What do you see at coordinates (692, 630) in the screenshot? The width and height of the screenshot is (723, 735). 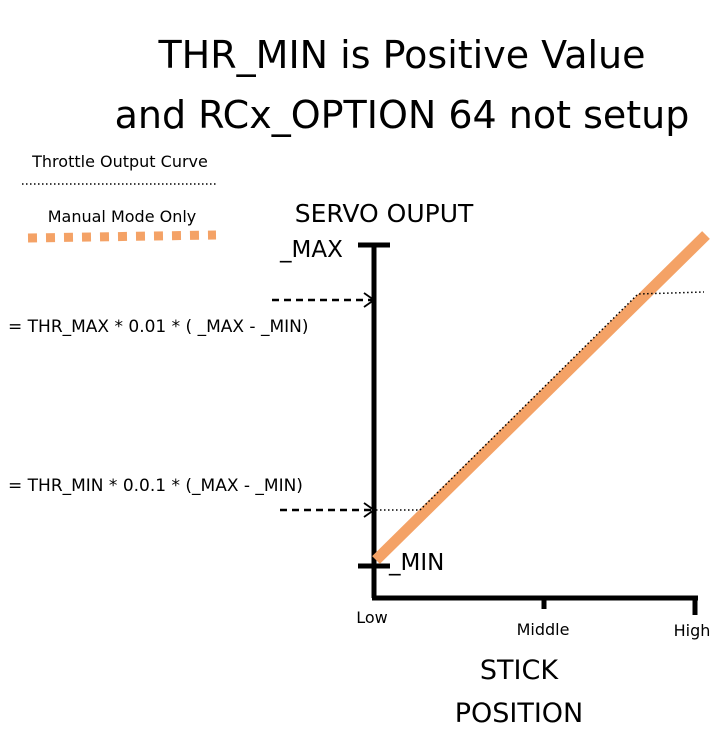 I see `x-tick-high: High` at bounding box center [692, 630].